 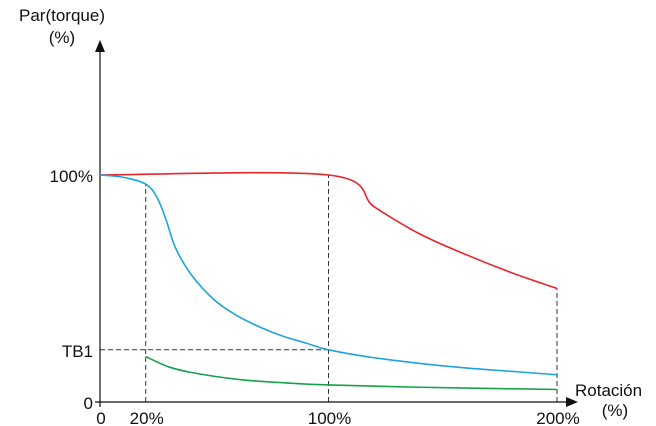 I want to click on y-axis-title-line1: Par(torque), so click(x=62, y=15).